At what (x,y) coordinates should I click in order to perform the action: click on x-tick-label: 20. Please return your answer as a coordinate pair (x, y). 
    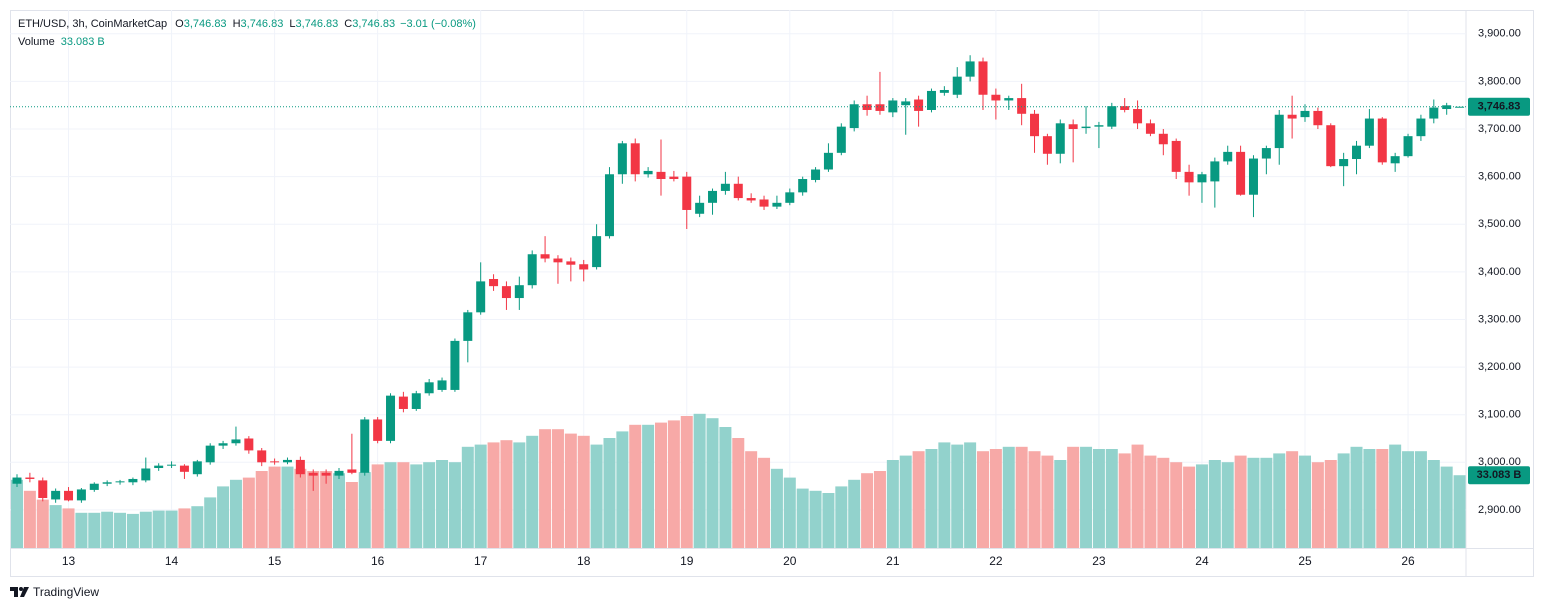
    Looking at the image, I should click on (790, 561).